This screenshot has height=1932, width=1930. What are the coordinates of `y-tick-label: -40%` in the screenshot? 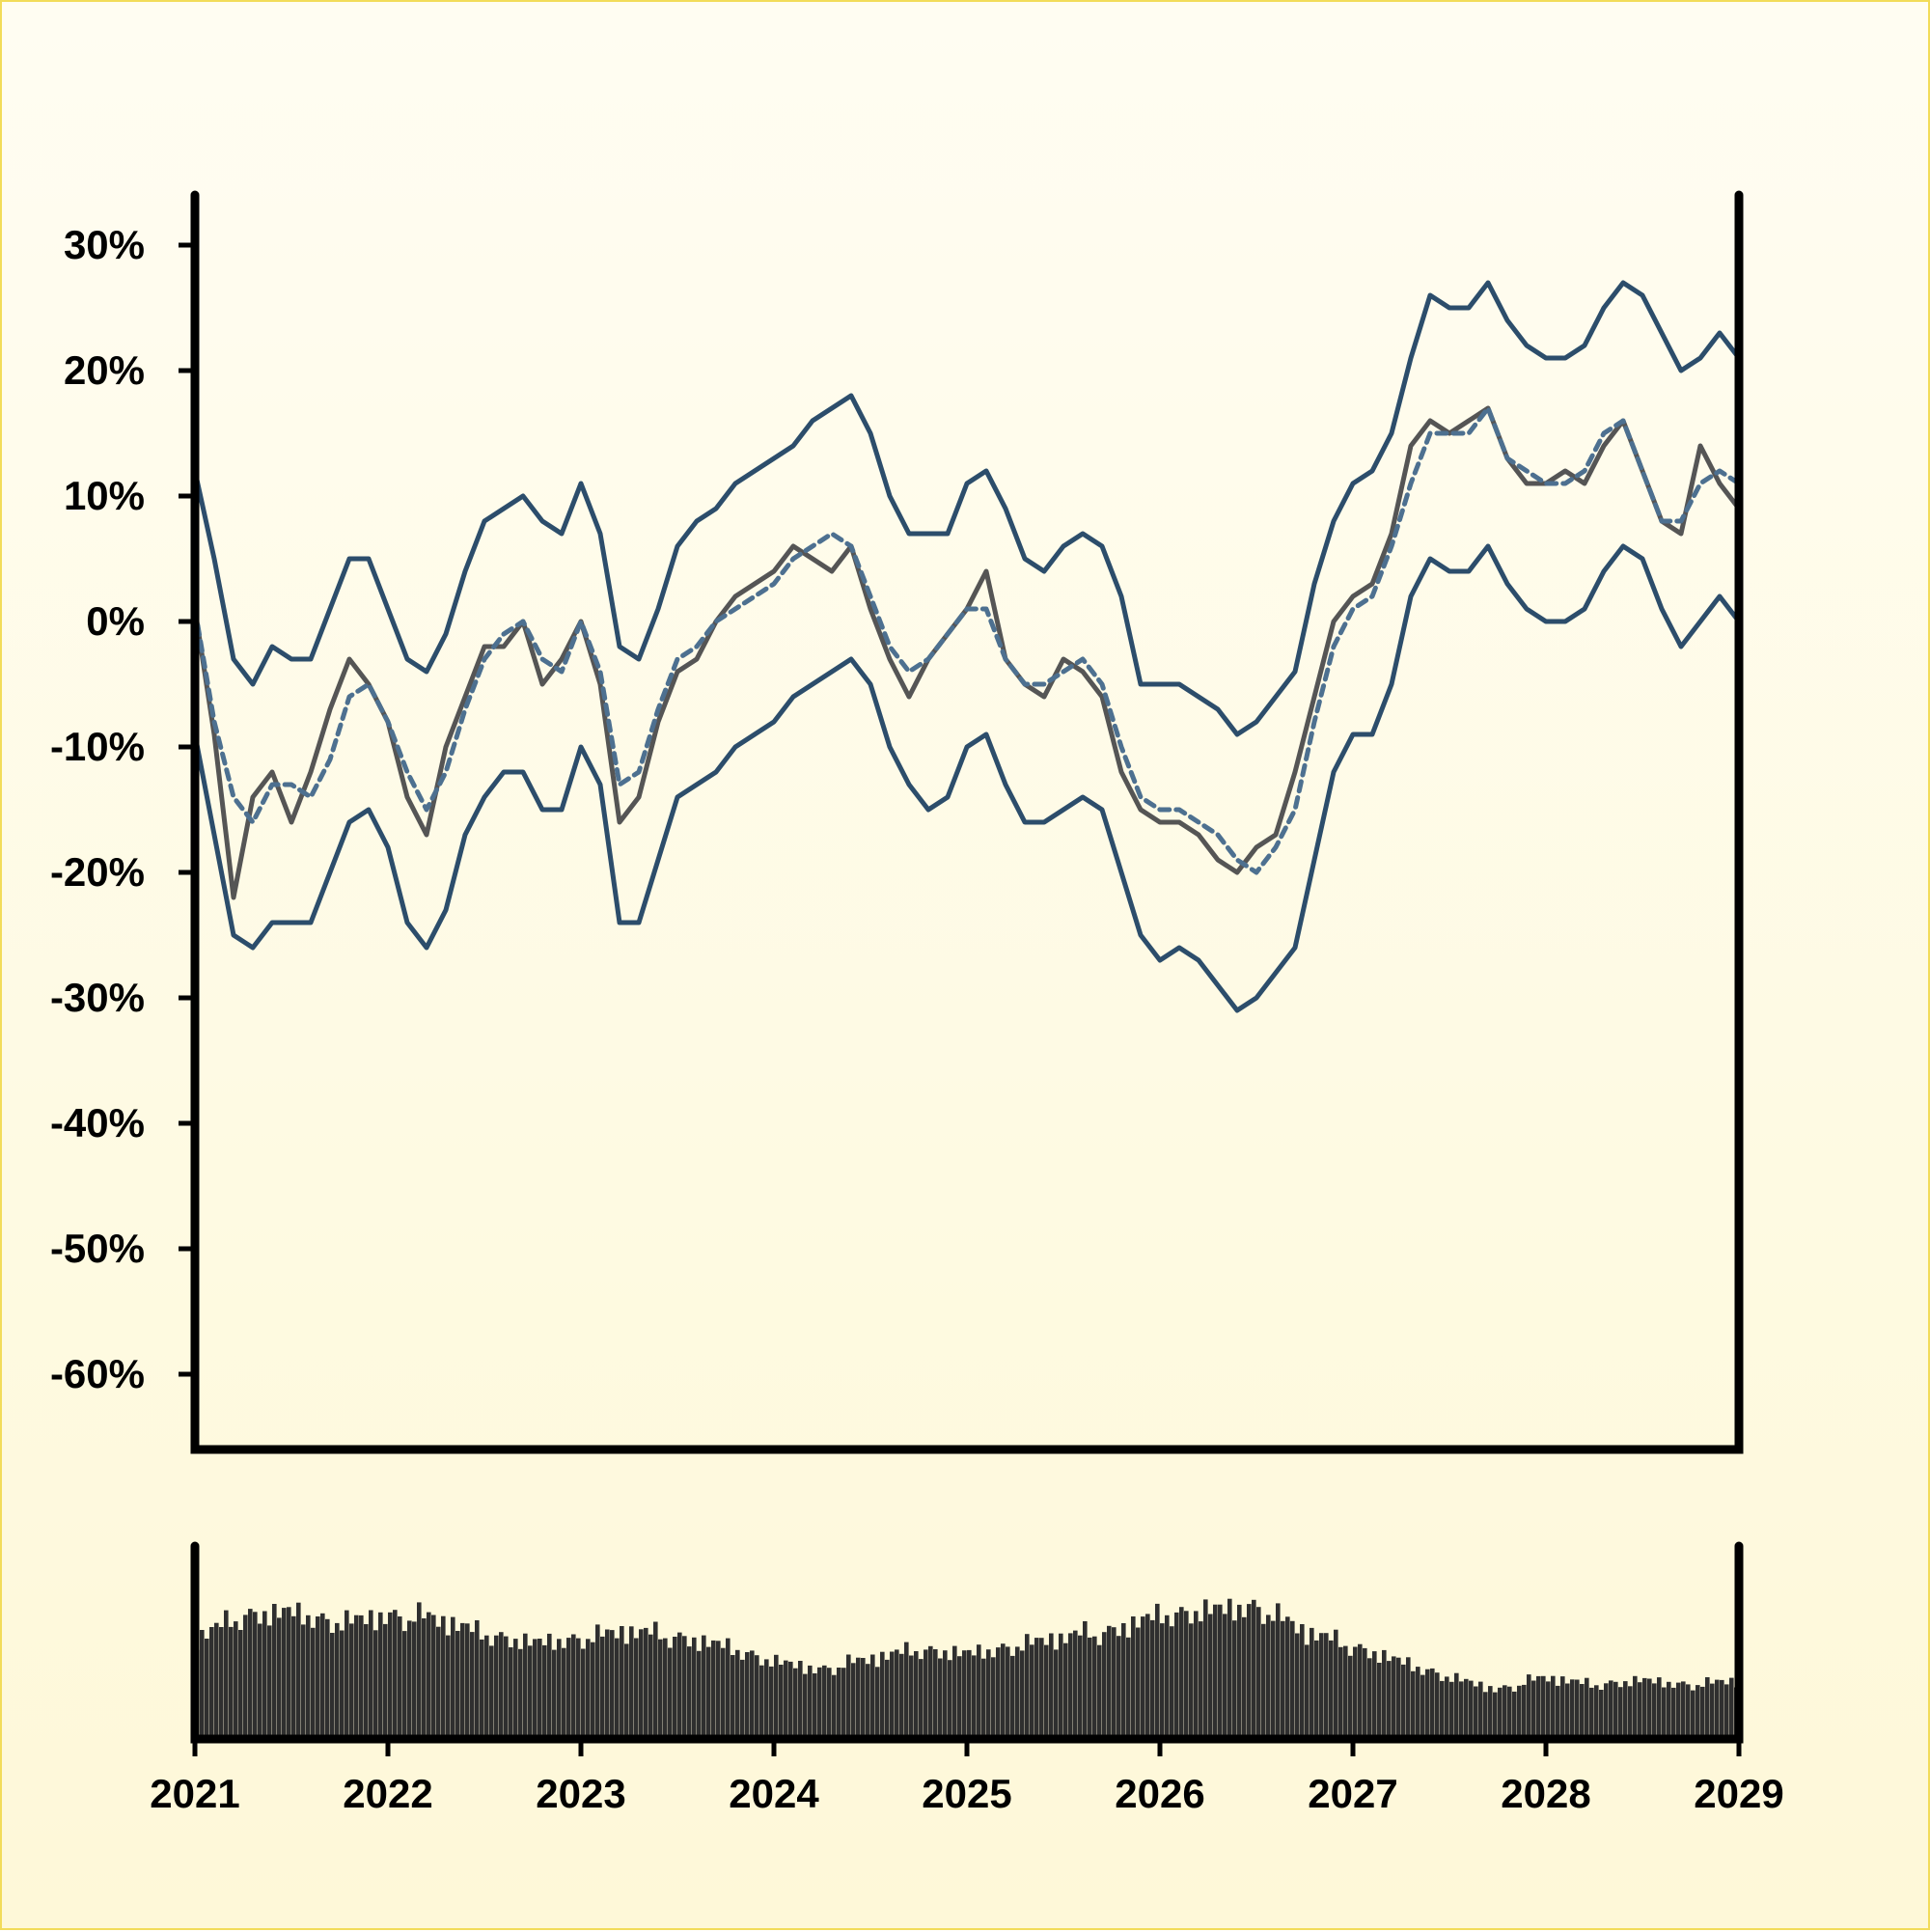 It's located at (97, 1122).